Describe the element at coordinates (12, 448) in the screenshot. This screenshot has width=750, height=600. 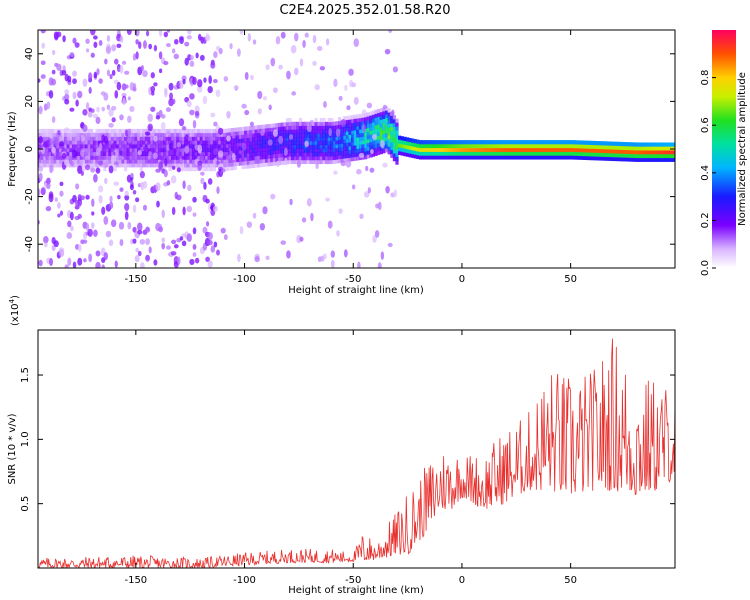
I see `snr-y-label: SNR (10 * v/v)` at that location.